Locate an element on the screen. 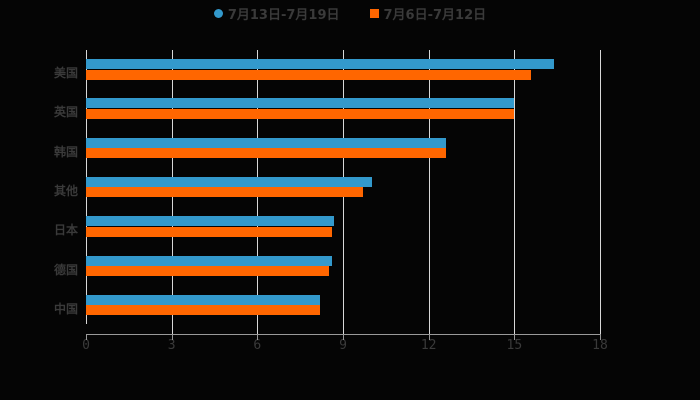  x-tick-label: 18 is located at coordinates (600, 345).